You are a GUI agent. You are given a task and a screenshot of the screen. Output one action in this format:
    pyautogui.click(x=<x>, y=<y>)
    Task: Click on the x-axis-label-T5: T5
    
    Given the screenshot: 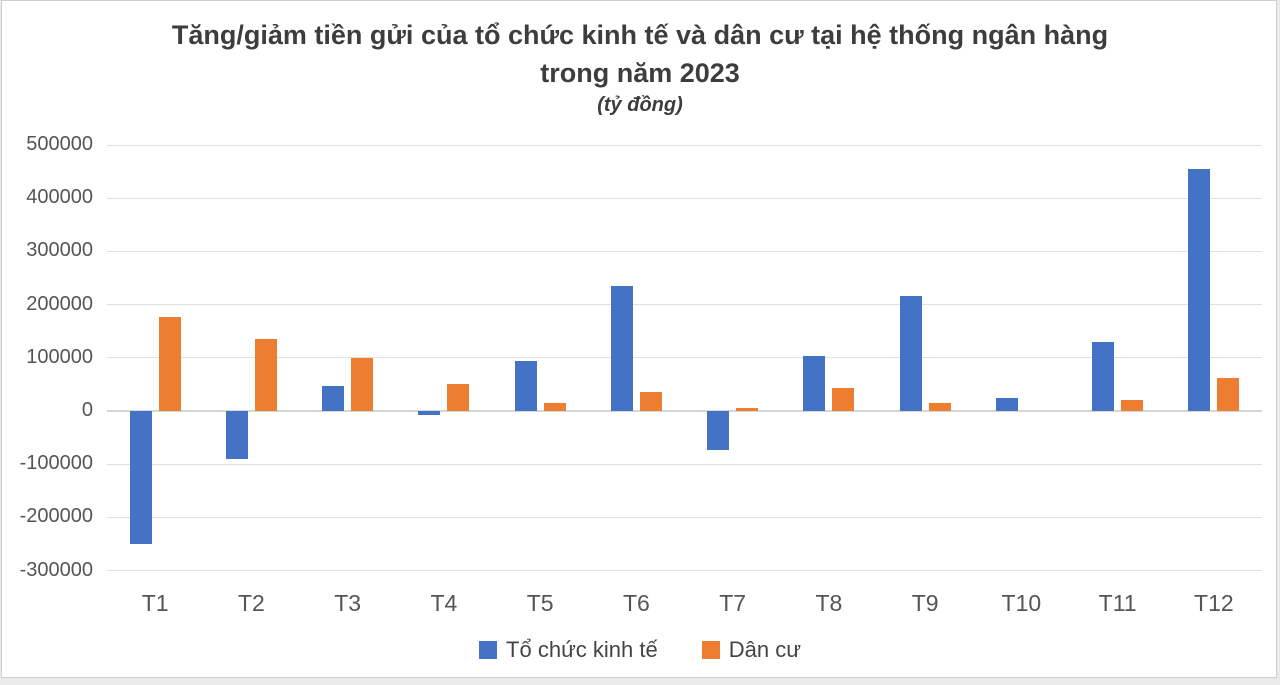 What is the action you would take?
    pyautogui.click(x=540, y=603)
    